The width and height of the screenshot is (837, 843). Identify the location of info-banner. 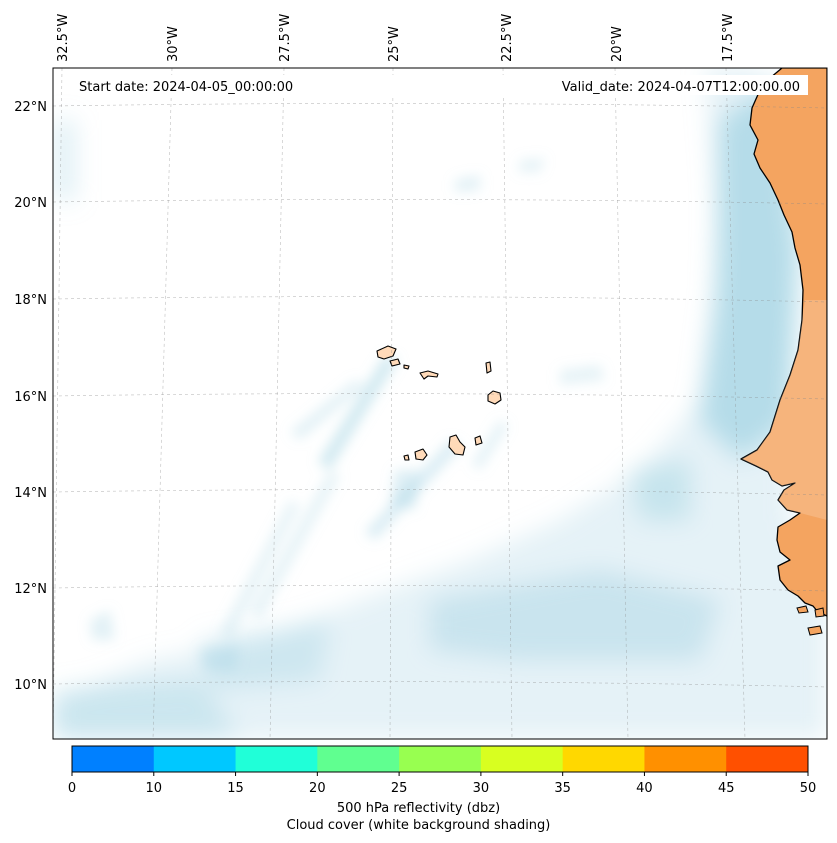
(439, 85).